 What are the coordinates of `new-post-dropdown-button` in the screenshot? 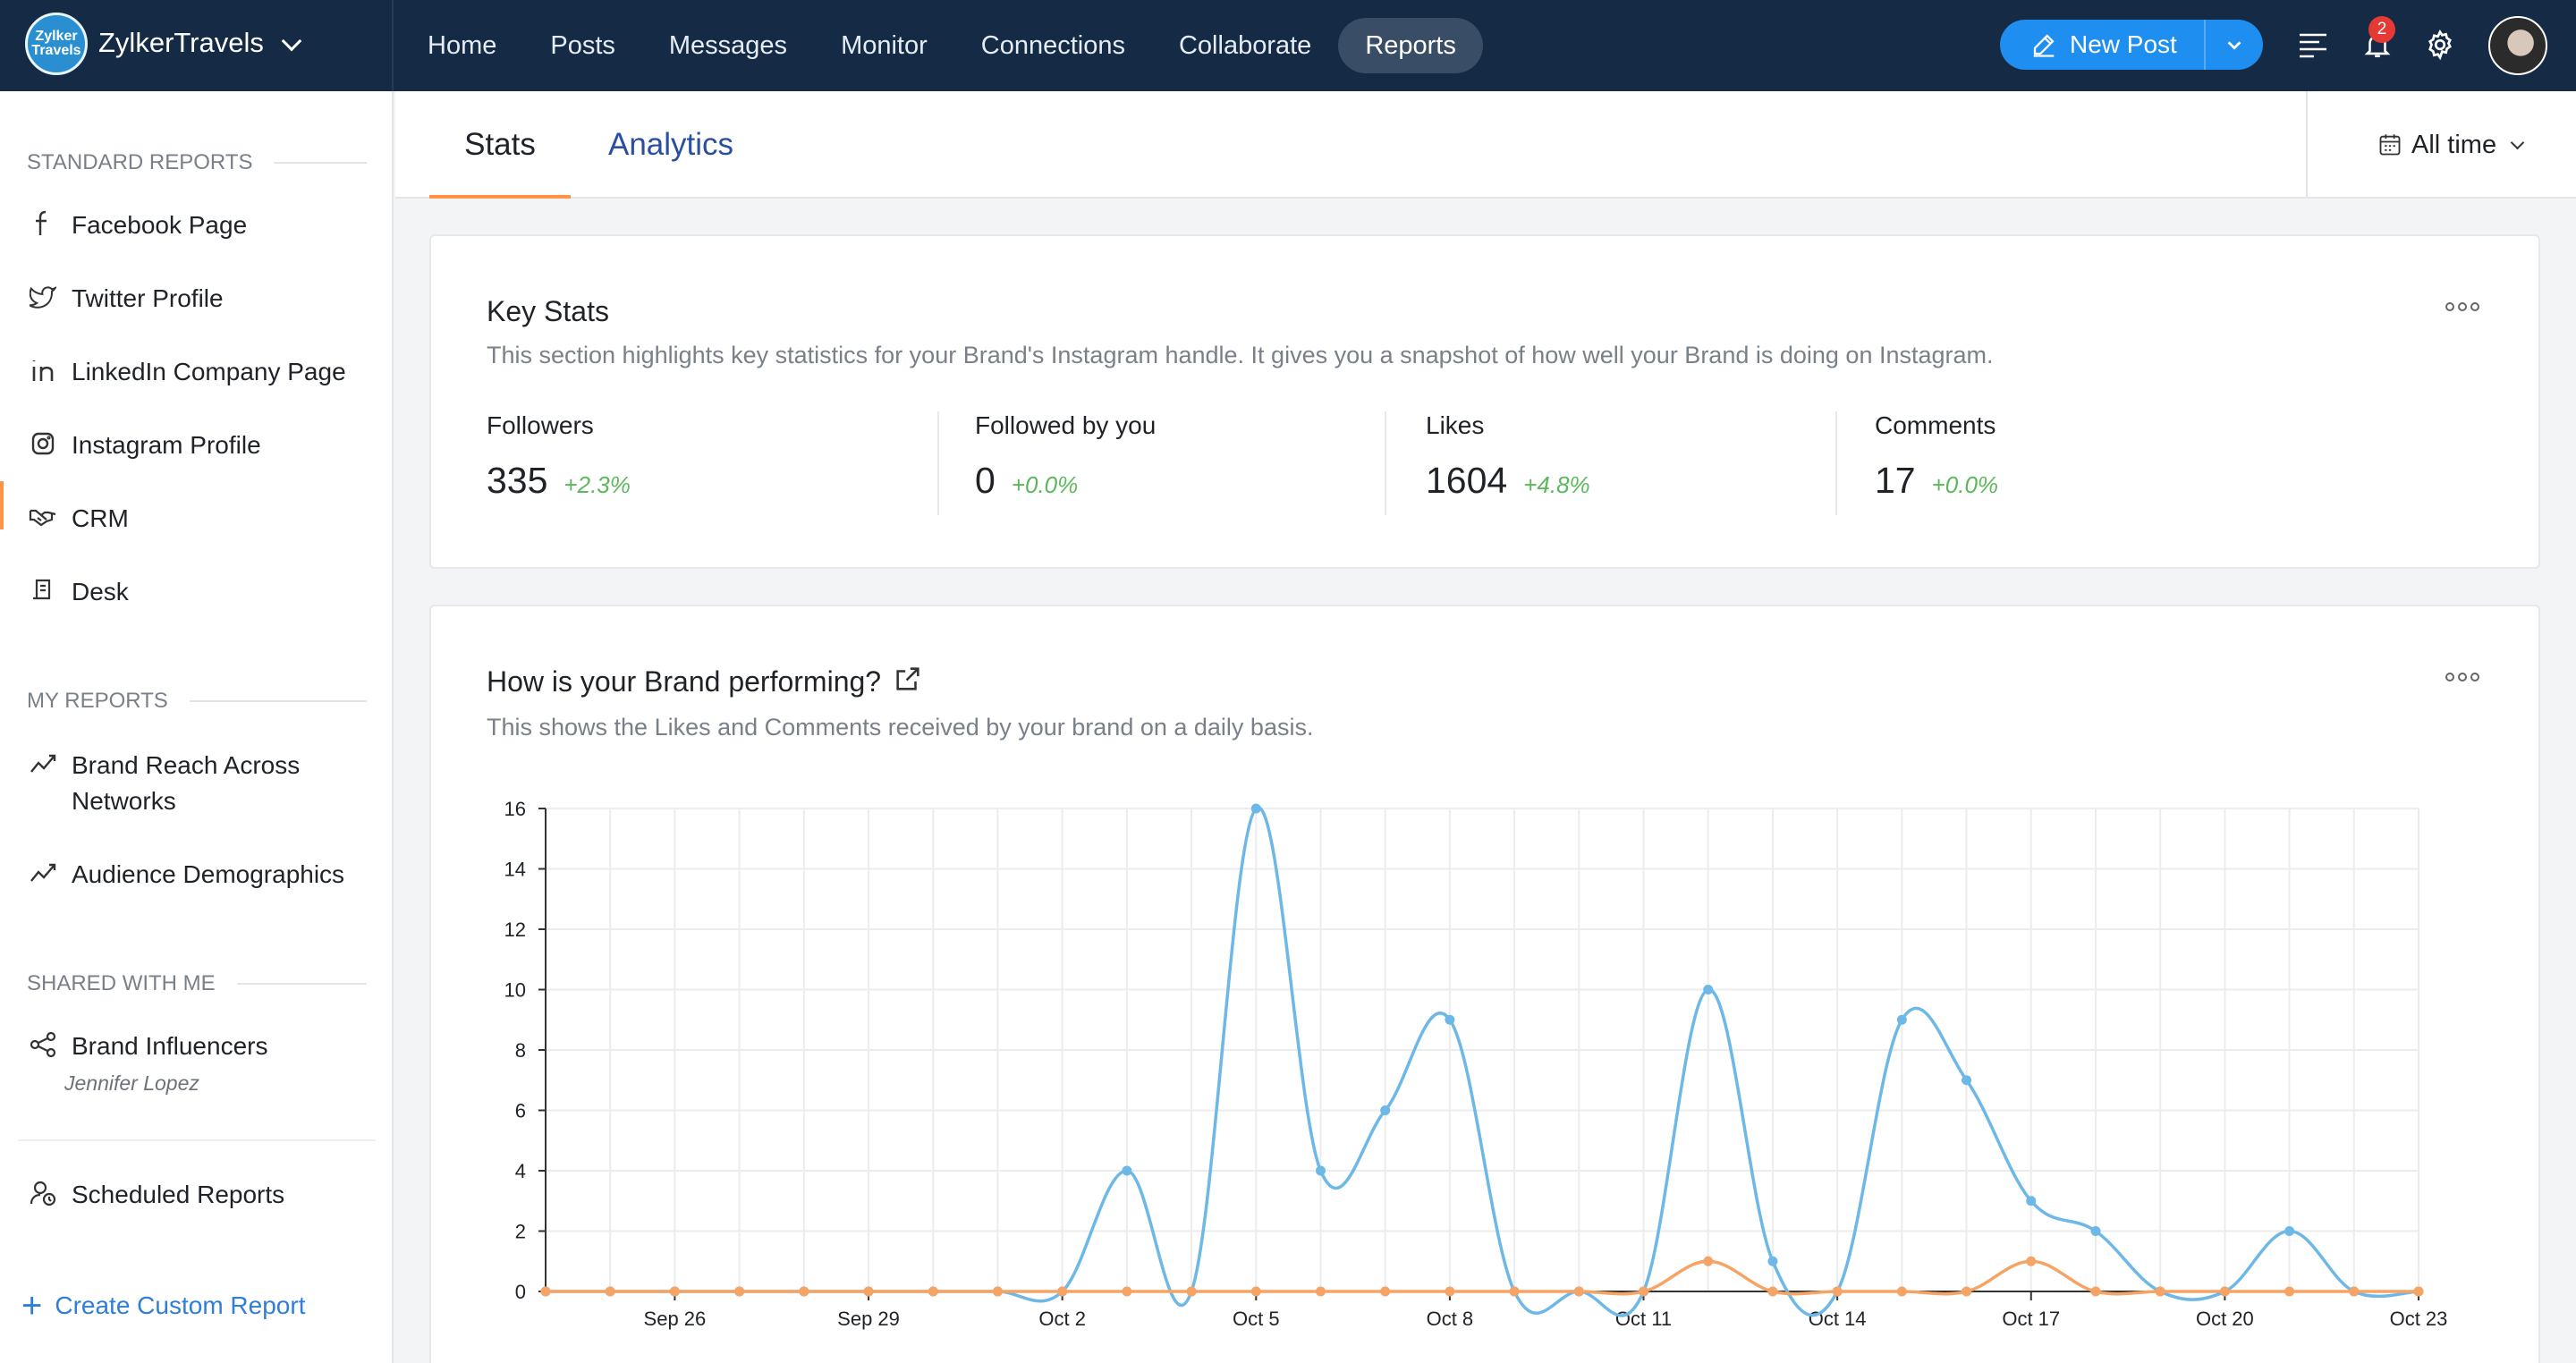 It's located at (2234, 45).